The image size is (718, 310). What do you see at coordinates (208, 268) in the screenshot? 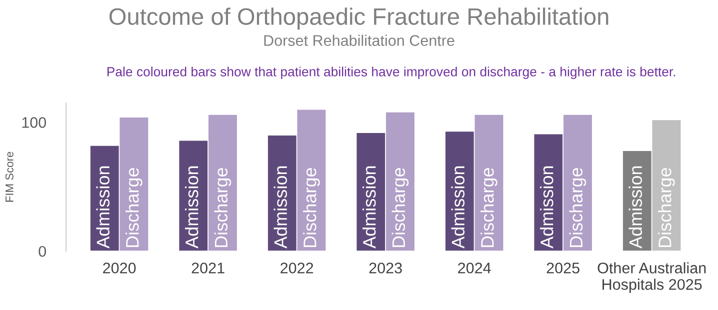
I see `x-tick-label: 2021` at bounding box center [208, 268].